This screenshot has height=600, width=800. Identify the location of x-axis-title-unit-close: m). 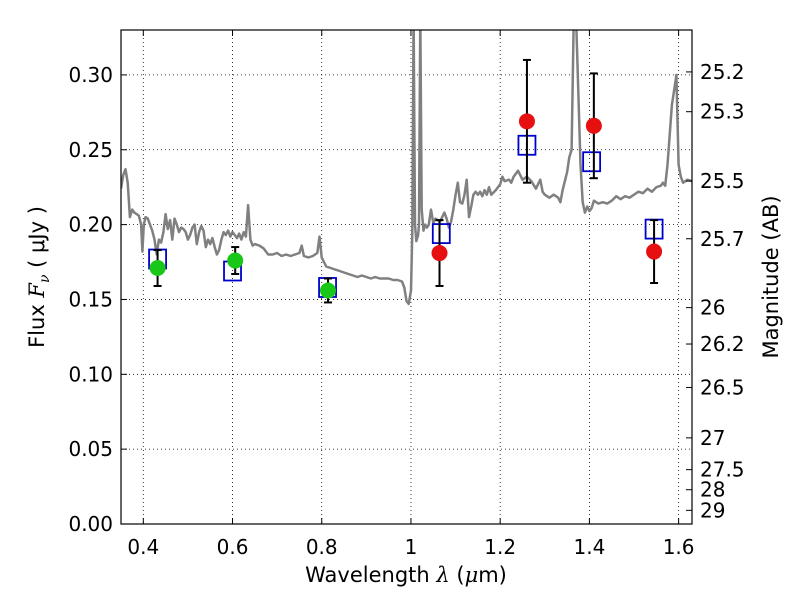
(492, 575).